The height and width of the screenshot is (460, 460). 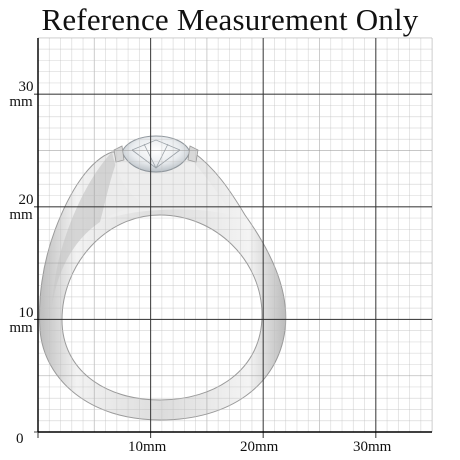 I want to click on y-label-20: 20 mm, so click(x=21, y=207).